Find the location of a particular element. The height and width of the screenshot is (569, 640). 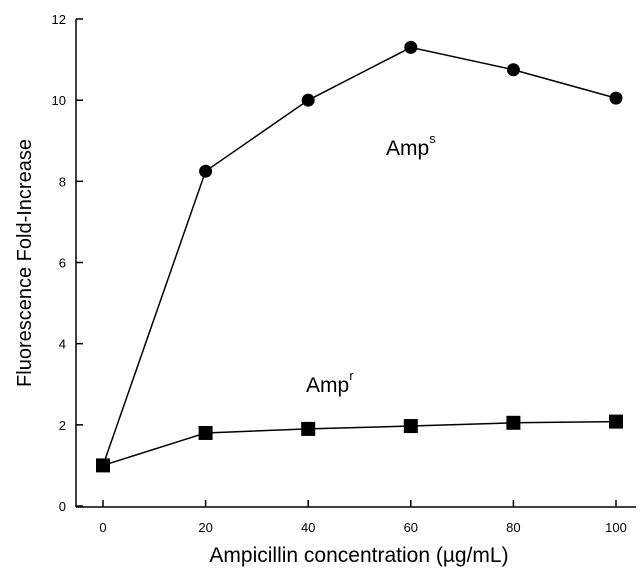

series-line-amp-r is located at coordinates (359, 443).